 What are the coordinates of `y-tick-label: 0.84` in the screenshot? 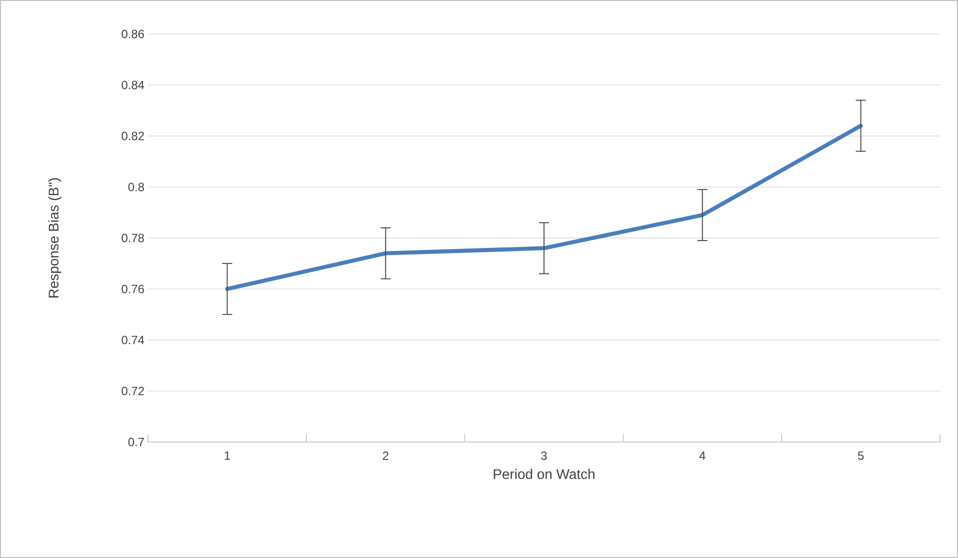 It's located at (133, 85).